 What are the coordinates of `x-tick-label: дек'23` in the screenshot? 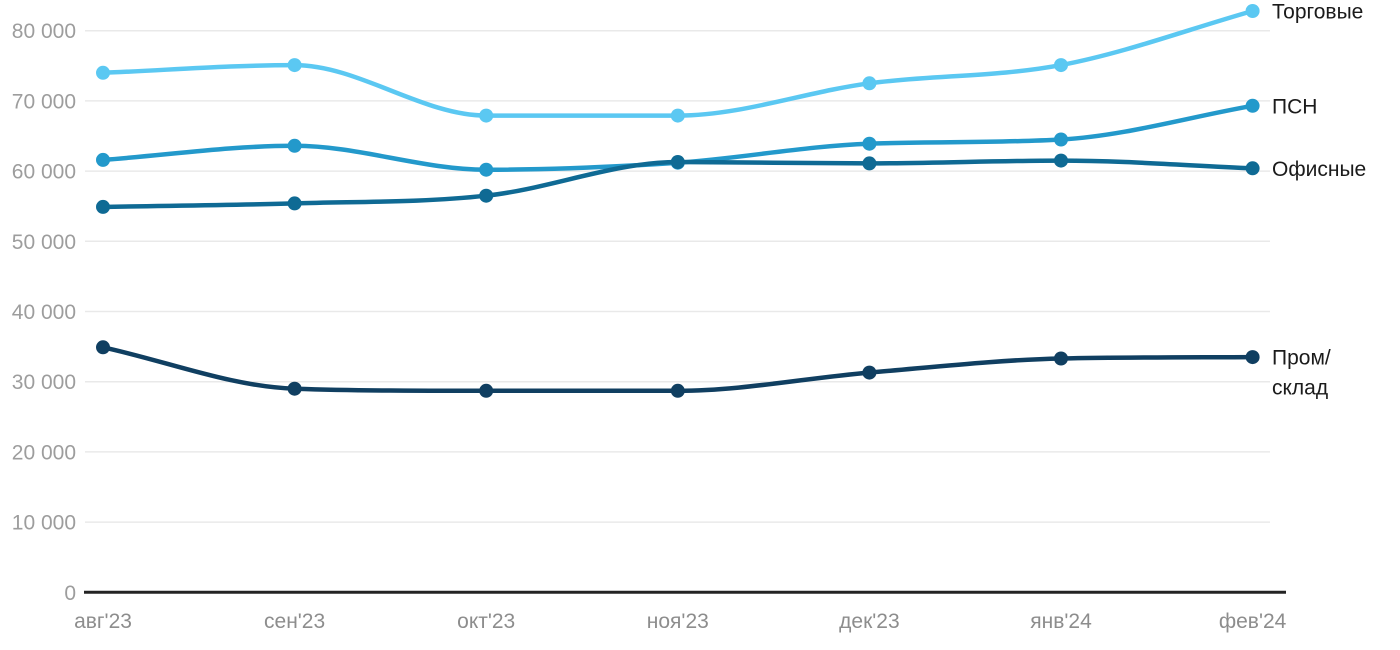 It's located at (869, 621).